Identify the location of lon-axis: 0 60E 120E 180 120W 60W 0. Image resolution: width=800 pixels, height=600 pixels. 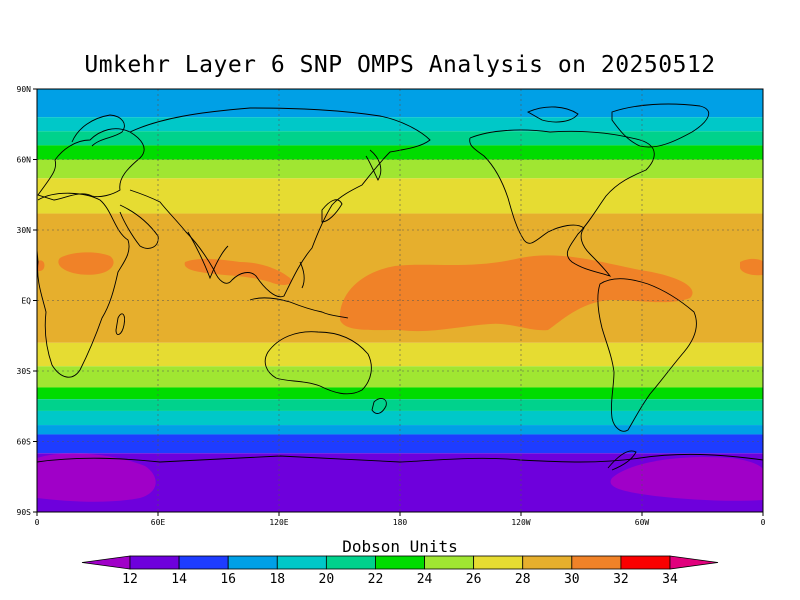
(400, 519).